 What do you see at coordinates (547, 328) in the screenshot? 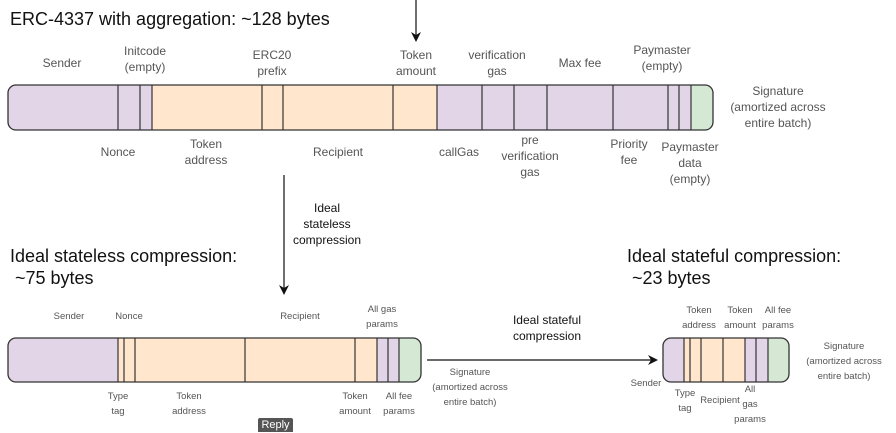
I see `arrow-stateful-label: Ideal stateful compression` at bounding box center [547, 328].